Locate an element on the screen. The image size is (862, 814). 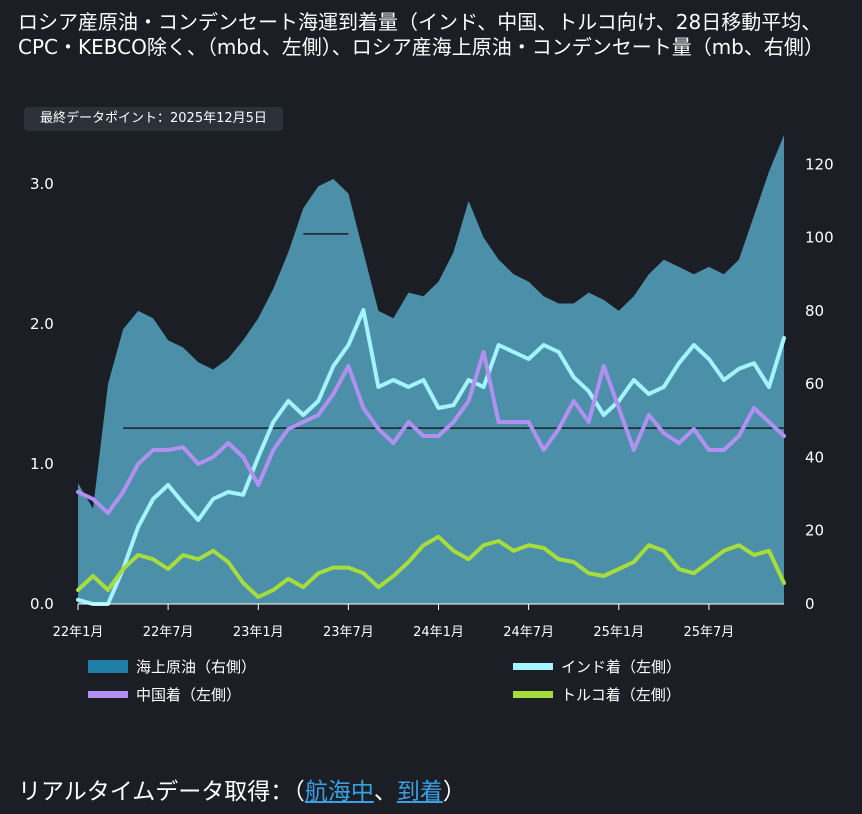
footer-realtime-links: リアルタイムデータ取得：（航海中、到着） is located at coordinates (242, 789).